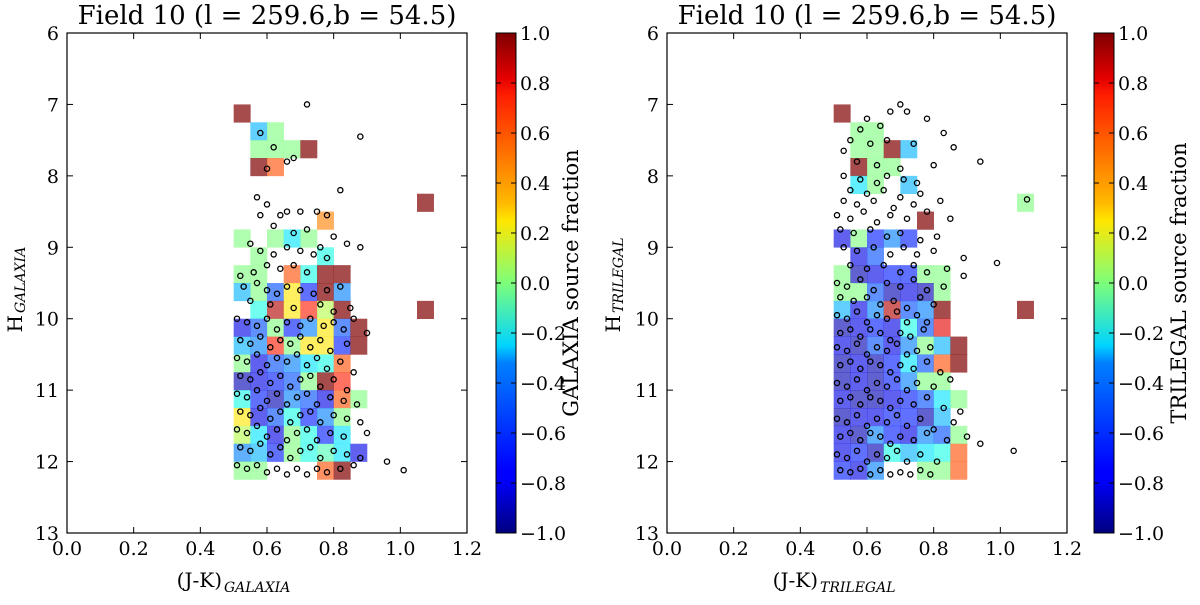 The height and width of the screenshot is (605, 1200). Describe the element at coordinates (543, 334) in the screenshot. I see `galaxia-colorbar-tick-label: −0.2` at that location.